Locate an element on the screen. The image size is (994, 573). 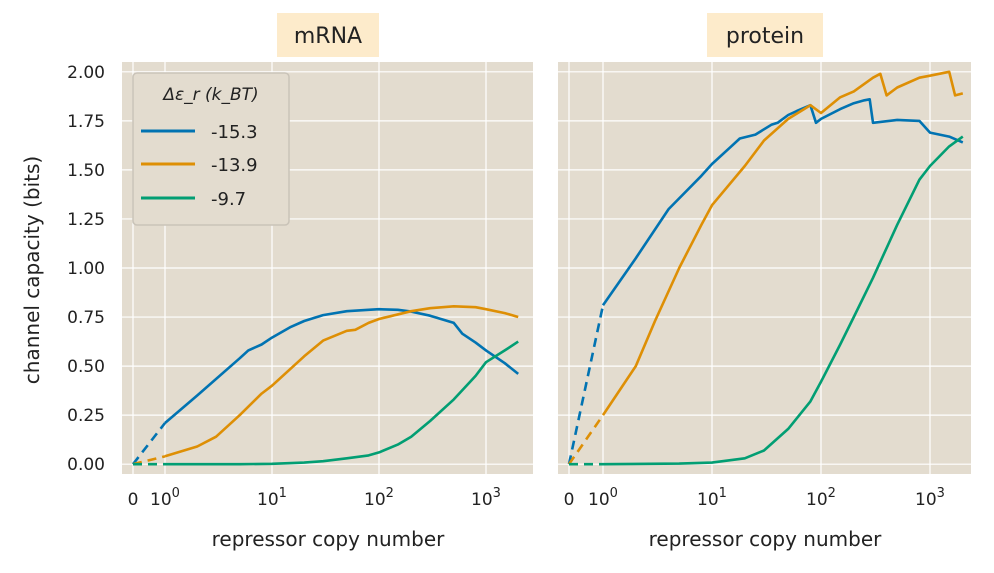
legend-box is located at coordinates (211, 149).